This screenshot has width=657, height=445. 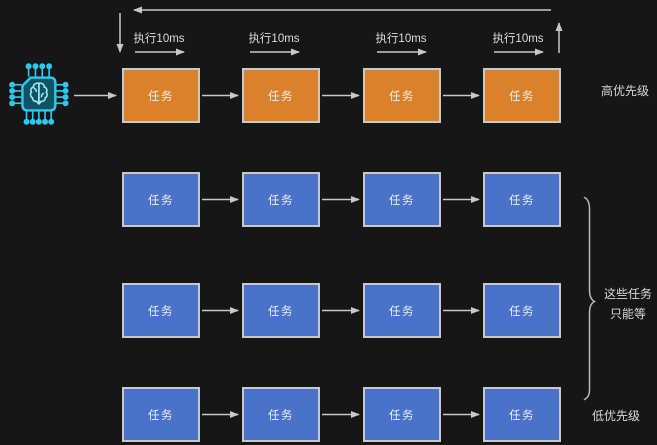 What do you see at coordinates (625, 91) in the screenshot?
I see `label-high-priority: 高优先级` at bounding box center [625, 91].